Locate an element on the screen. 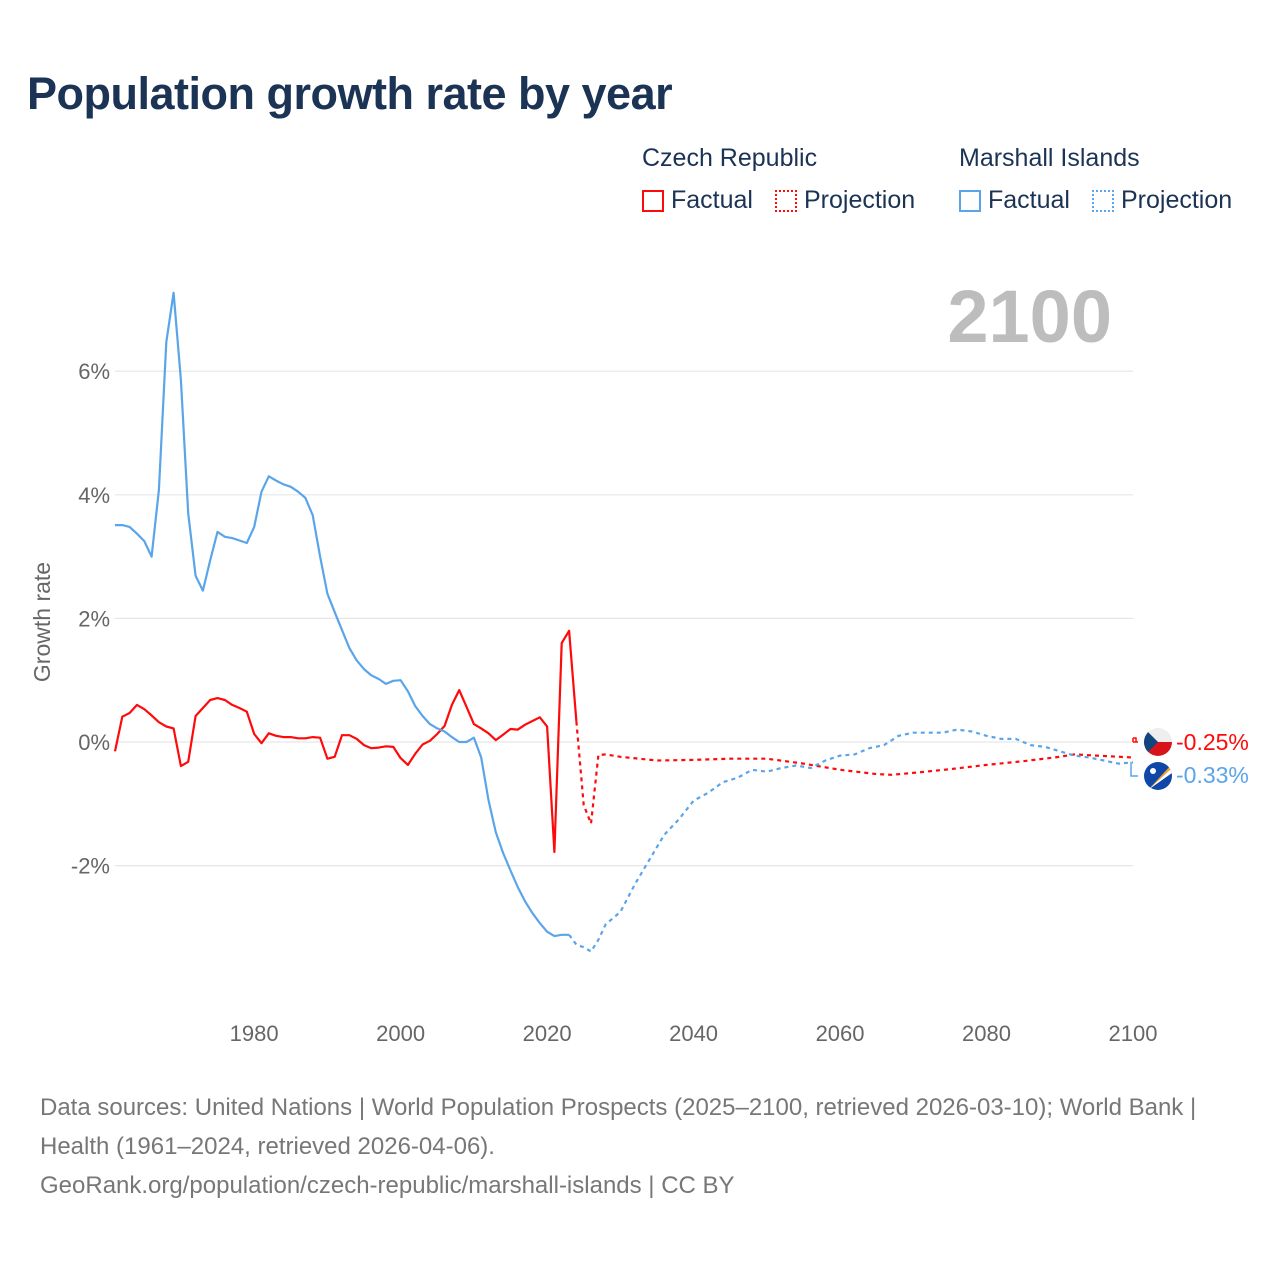 The image size is (1280, 1280). legend-marshall-factual: Factual is located at coordinates (1014, 200).